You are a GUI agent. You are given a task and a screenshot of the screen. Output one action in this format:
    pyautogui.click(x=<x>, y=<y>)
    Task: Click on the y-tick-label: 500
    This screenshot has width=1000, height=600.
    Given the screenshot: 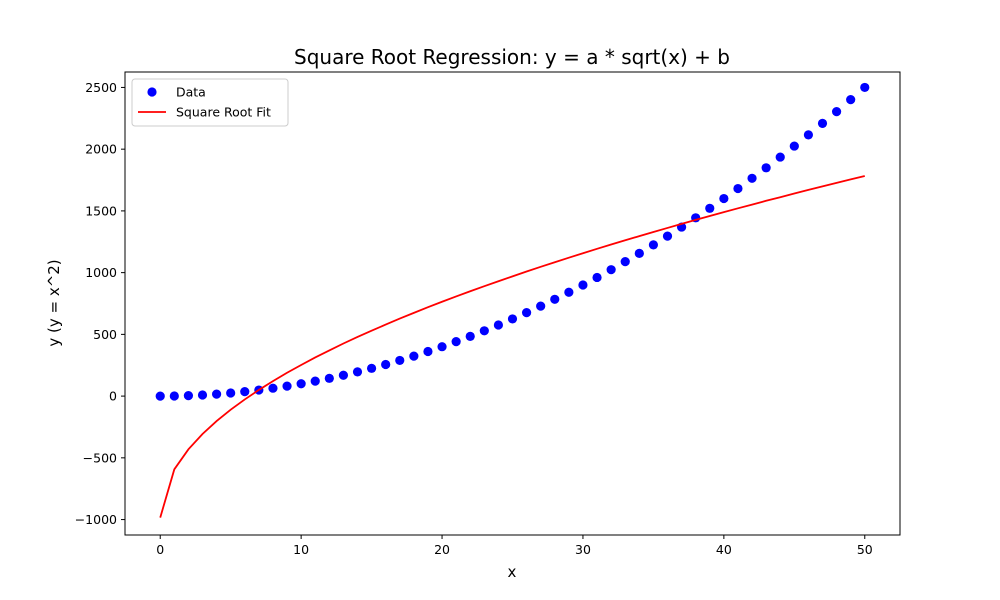 What is the action you would take?
    pyautogui.click(x=105, y=334)
    